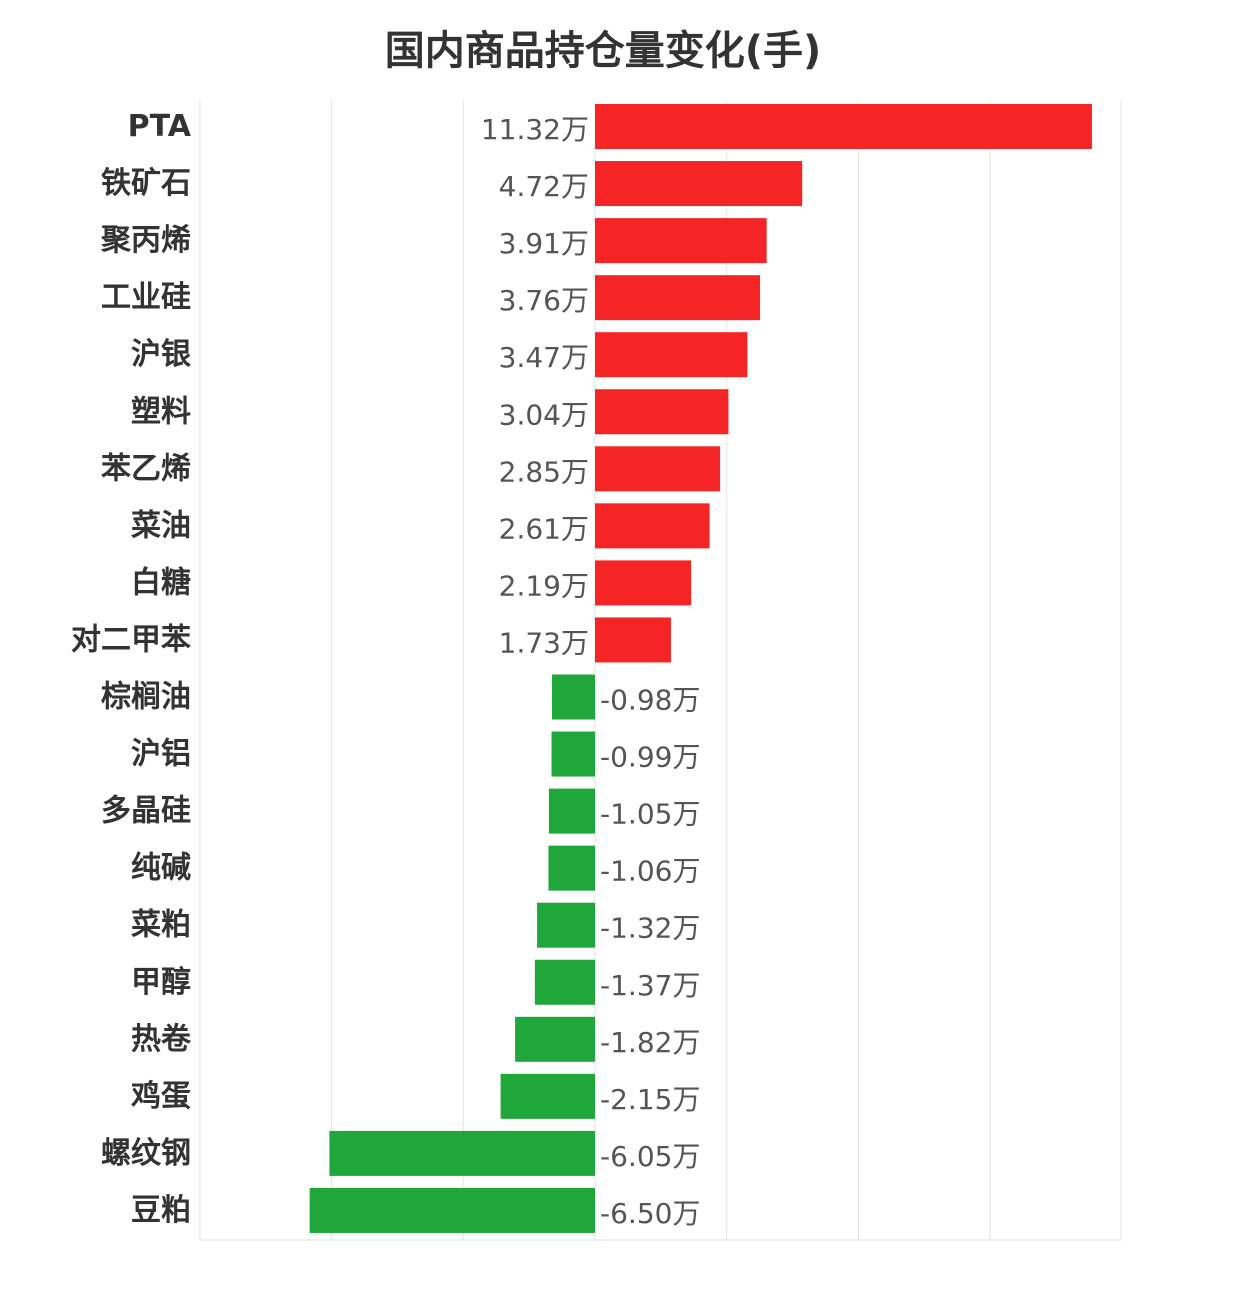  I want to click on data-label: 2.19万, so click(544, 585).